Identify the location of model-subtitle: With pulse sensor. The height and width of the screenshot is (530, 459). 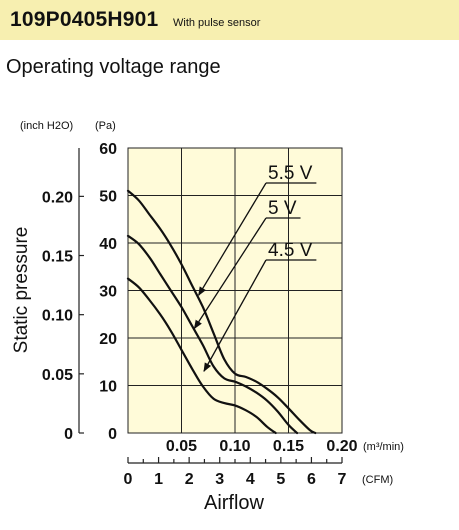
(217, 23).